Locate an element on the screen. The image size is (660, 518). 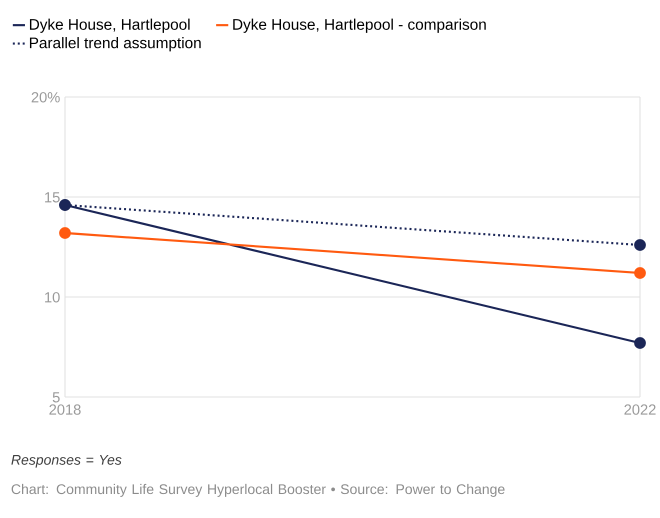
text: Chart: Community Life Survey Hyperlocal Booster • Source: Power to Change is located at coordinates (258, 490).